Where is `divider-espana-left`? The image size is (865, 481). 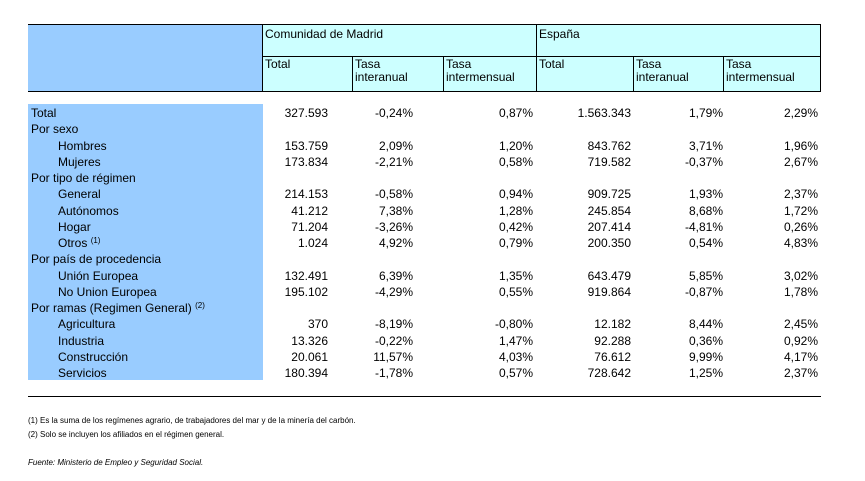
divider-espana-left is located at coordinates (536, 58).